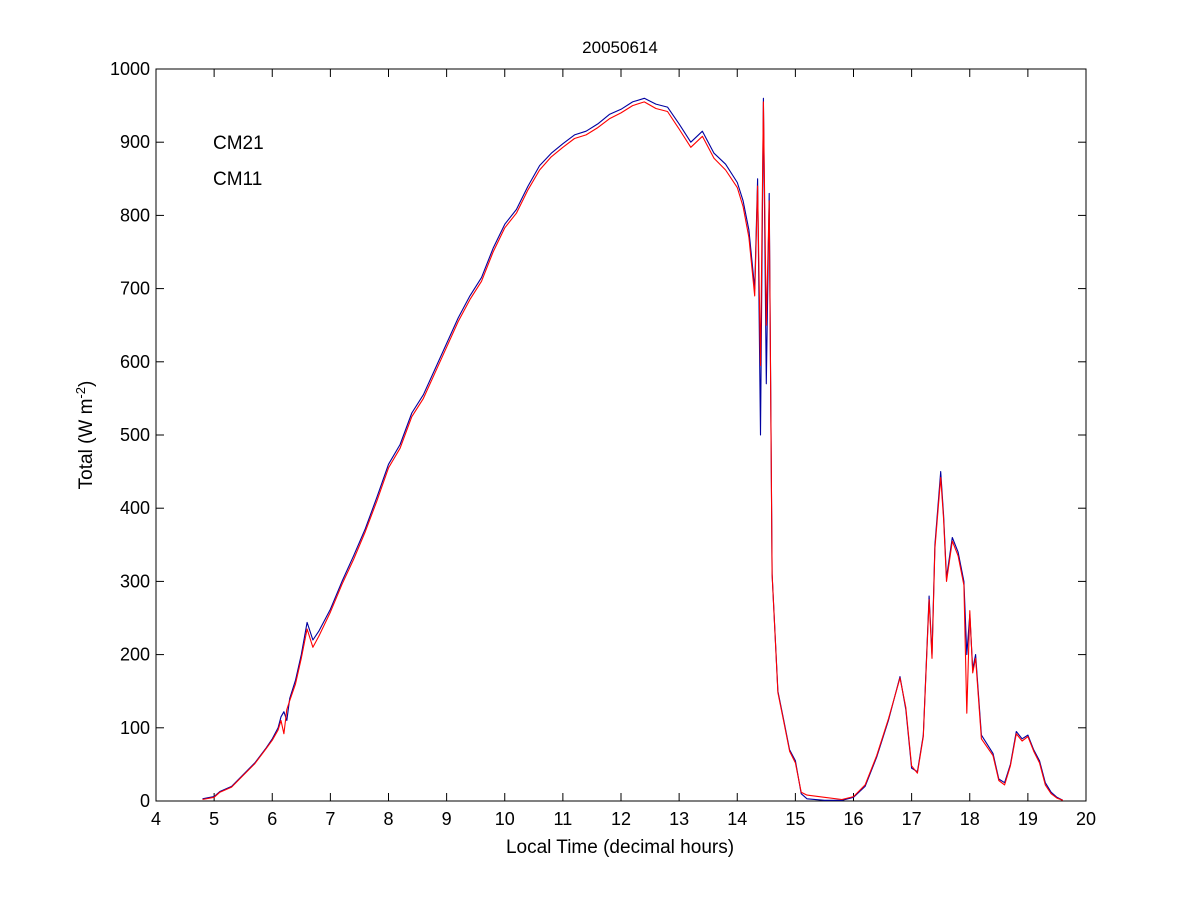 The image size is (1200, 900). I want to click on y-axis-label-main: Total (W m, so click(86, 444).